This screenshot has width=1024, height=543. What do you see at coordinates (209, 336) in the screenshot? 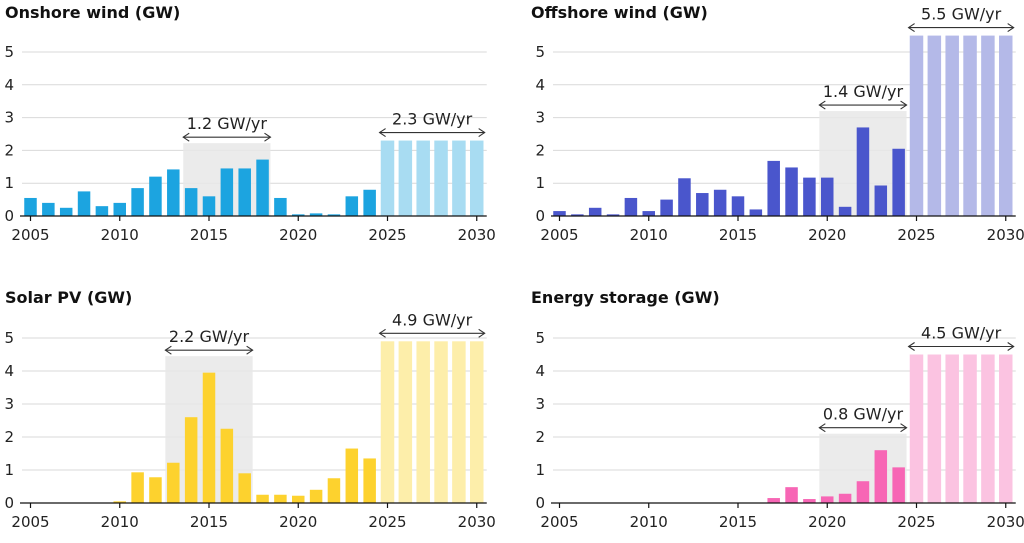
I see `annotation-label: 2.2 GW/yr` at bounding box center [209, 336].